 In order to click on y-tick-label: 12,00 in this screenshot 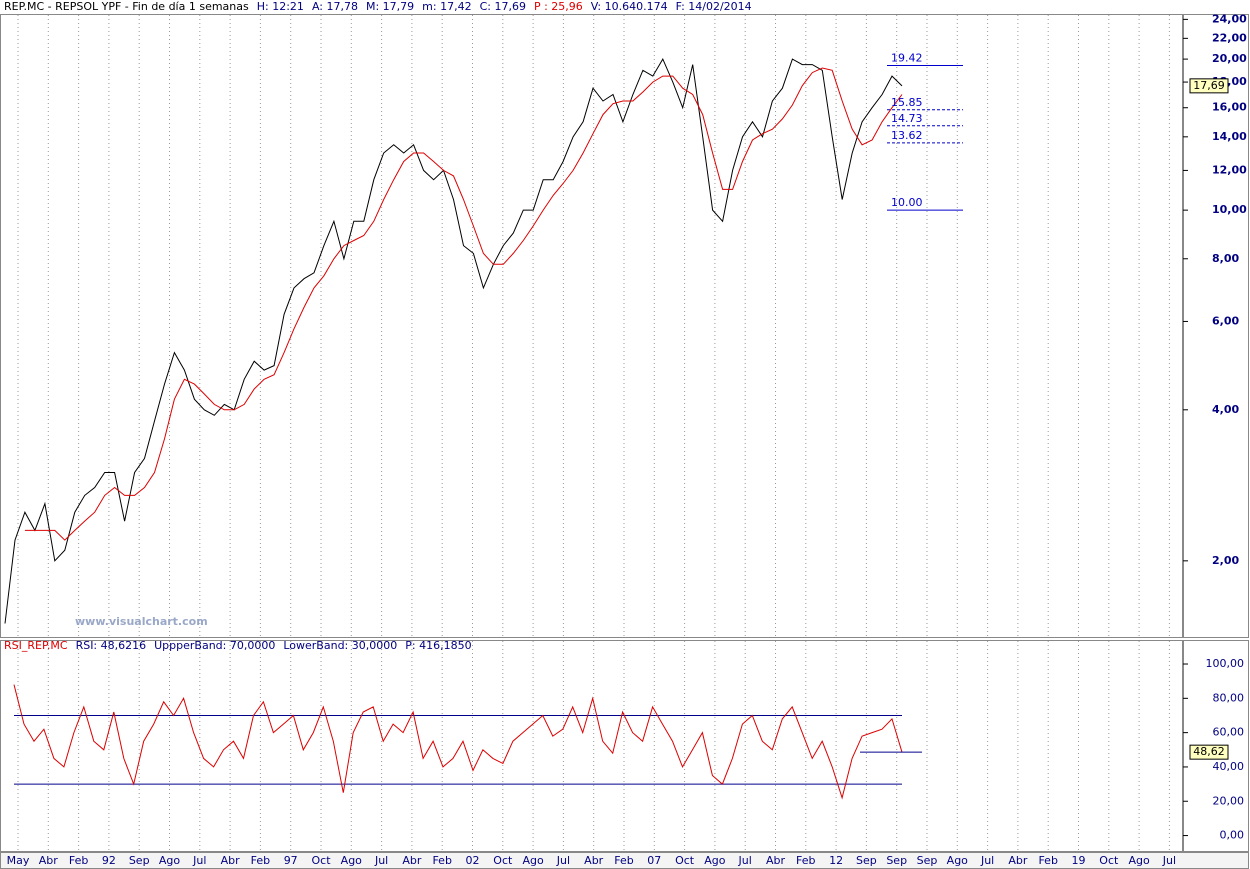, I will do `click(1229, 169)`.